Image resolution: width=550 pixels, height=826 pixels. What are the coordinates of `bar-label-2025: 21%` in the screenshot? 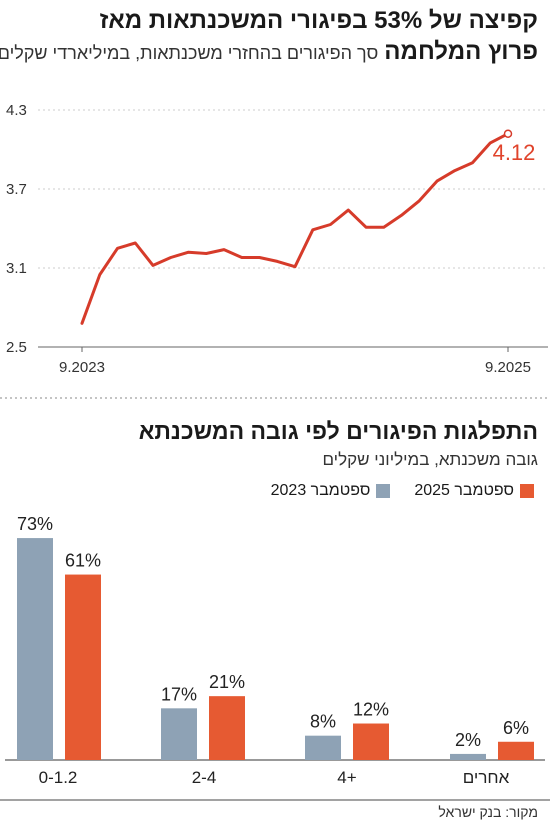 It's located at (227, 682).